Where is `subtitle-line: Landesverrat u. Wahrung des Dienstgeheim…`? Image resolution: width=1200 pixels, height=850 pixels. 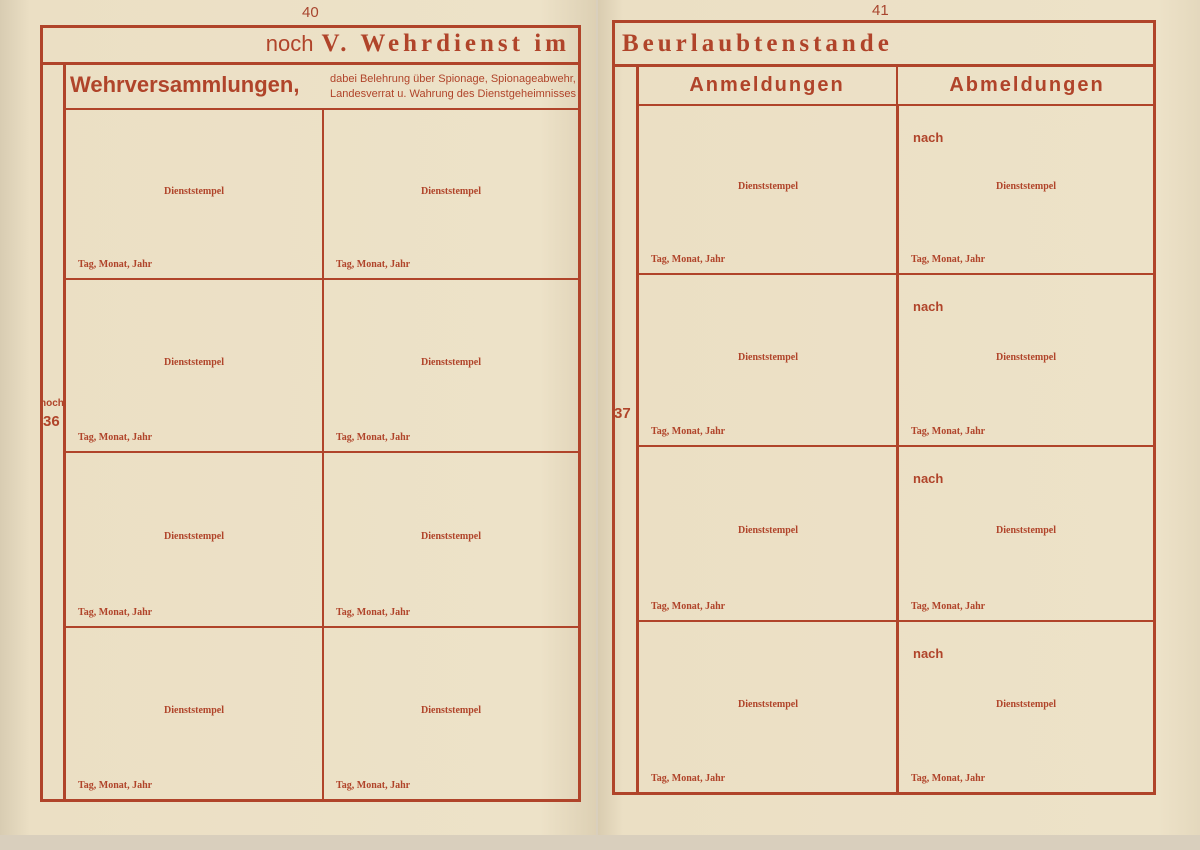
subtitle-line: Landesverrat u. Wahrung des Dienstgeheim… is located at coordinates (452, 94).